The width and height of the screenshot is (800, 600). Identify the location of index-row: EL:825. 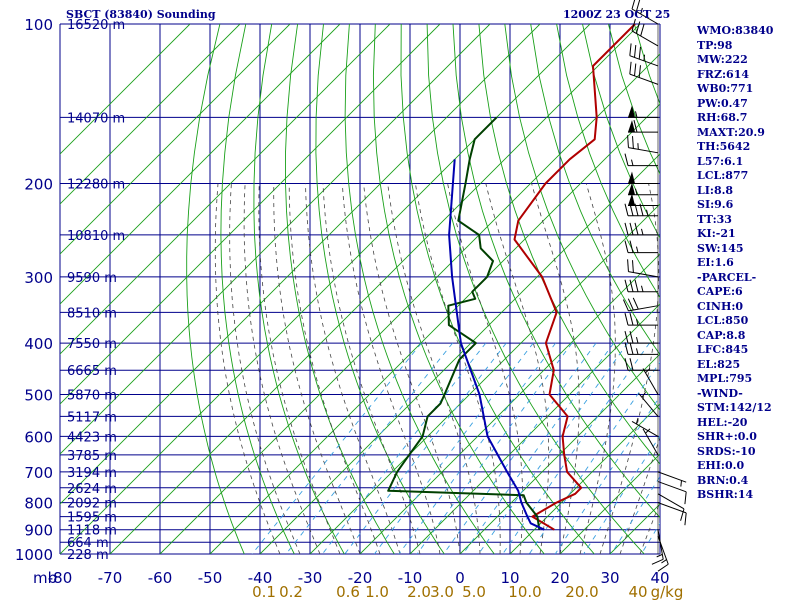
(719, 364).